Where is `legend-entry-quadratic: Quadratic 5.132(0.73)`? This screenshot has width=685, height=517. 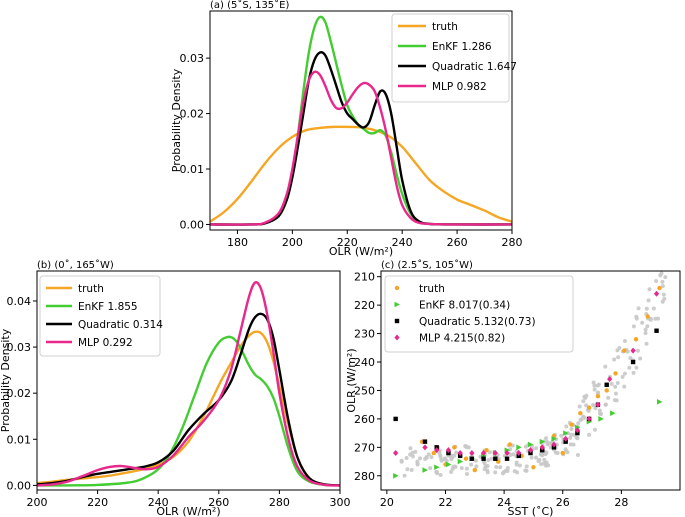 legend-entry-quadratic: Quadratic 5.132(0.73) is located at coordinates (465, 322).